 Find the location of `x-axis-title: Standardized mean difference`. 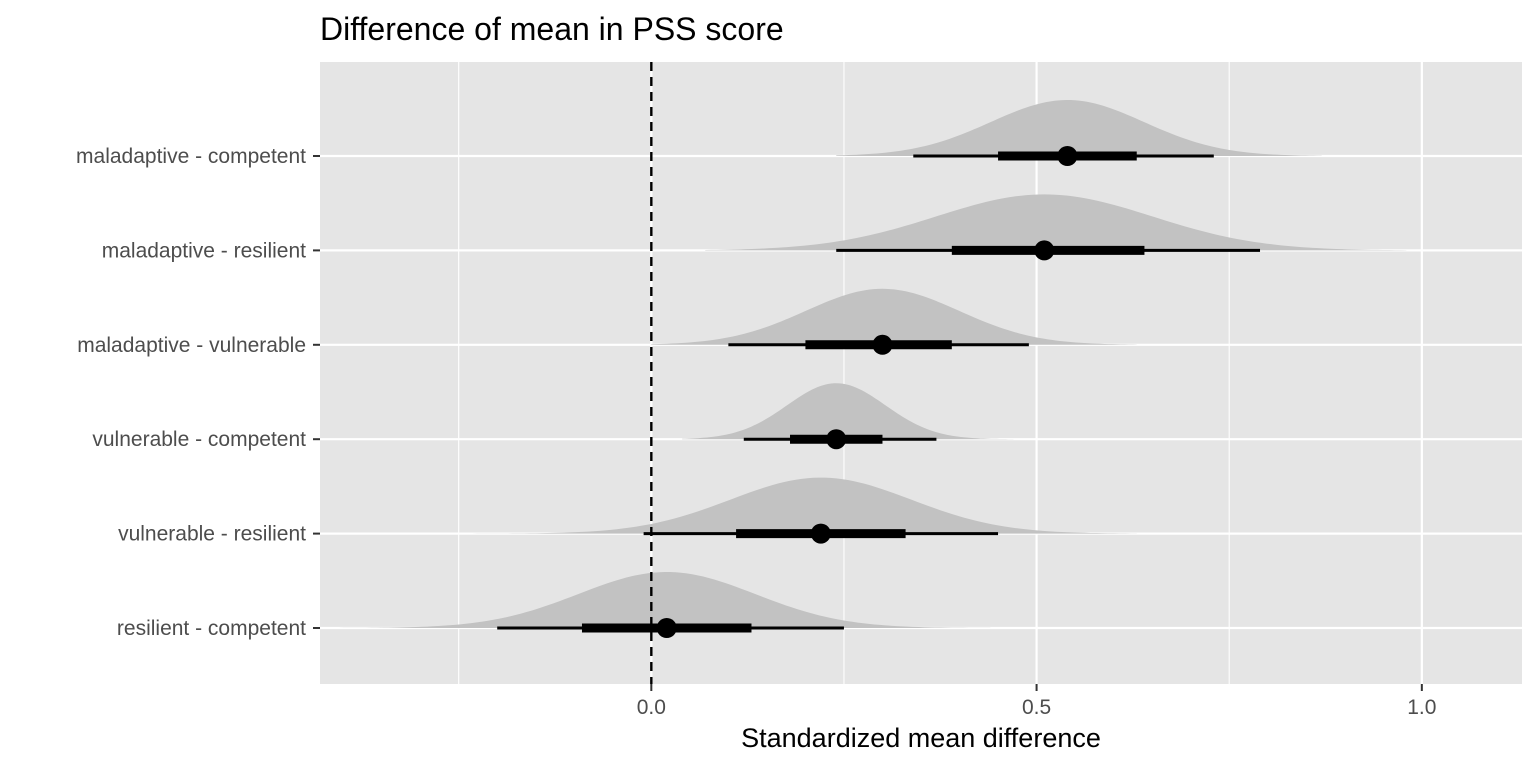

x-axis-title: Standardized mean difference is located at coordinates (921, 738).